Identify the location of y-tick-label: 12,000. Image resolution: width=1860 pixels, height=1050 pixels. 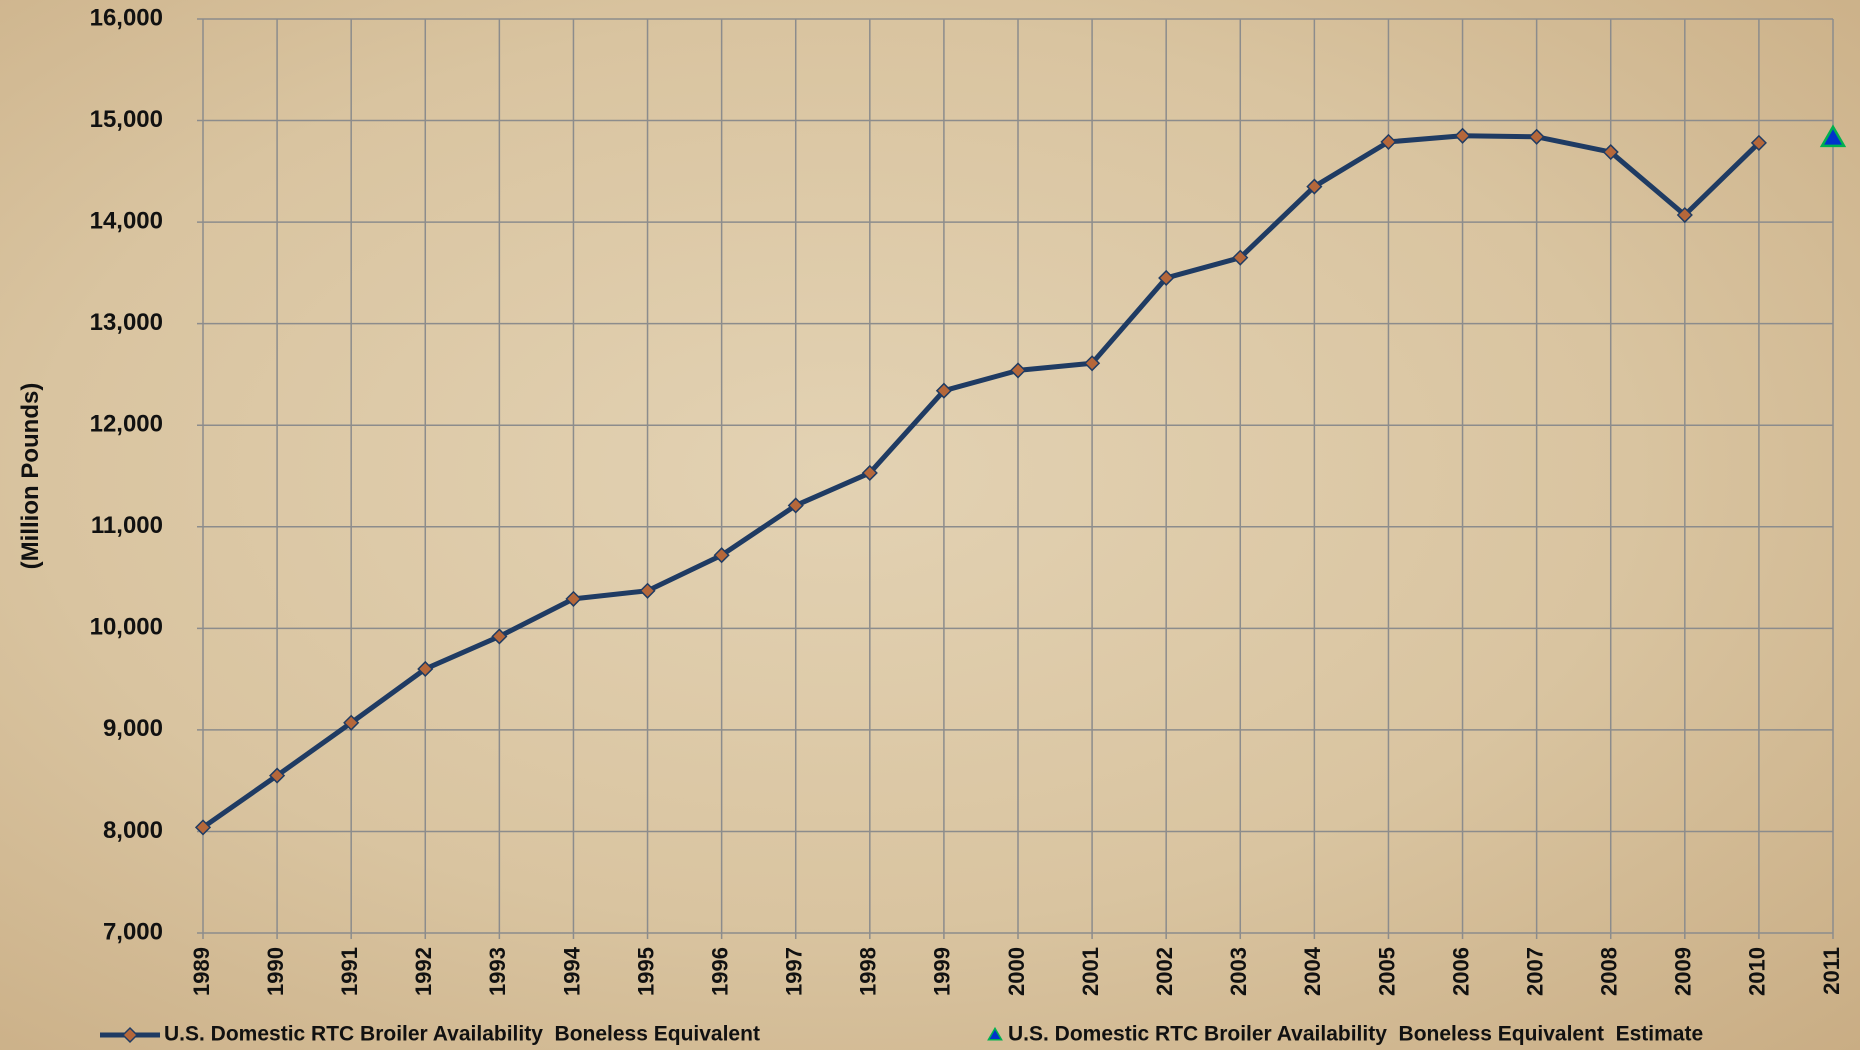
(126, 424).